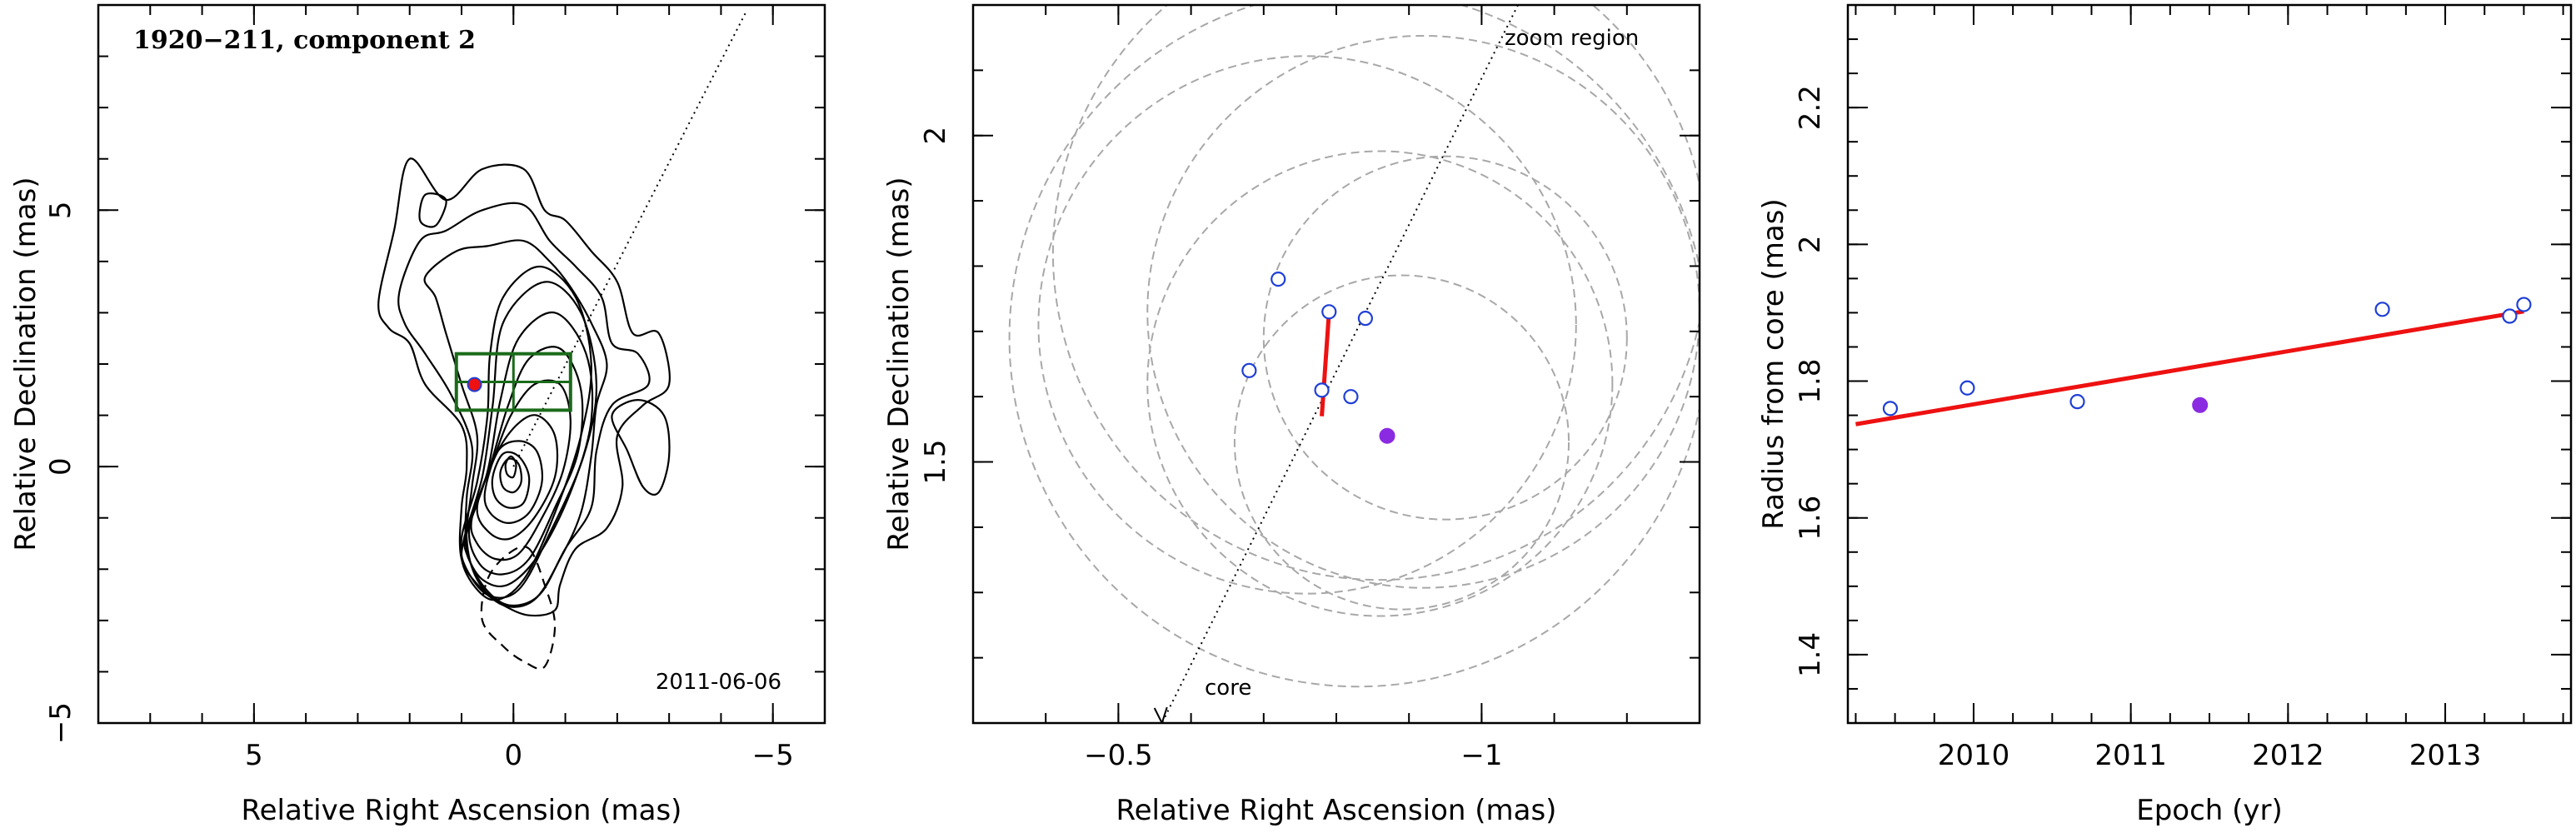 Image resolution: width=2576 pixels, height=833 pixels. What do you see at coordinates (254, 755) in the screenshot?
I see `contour-x-tick-label: 5` at bounding box center [254, 755].